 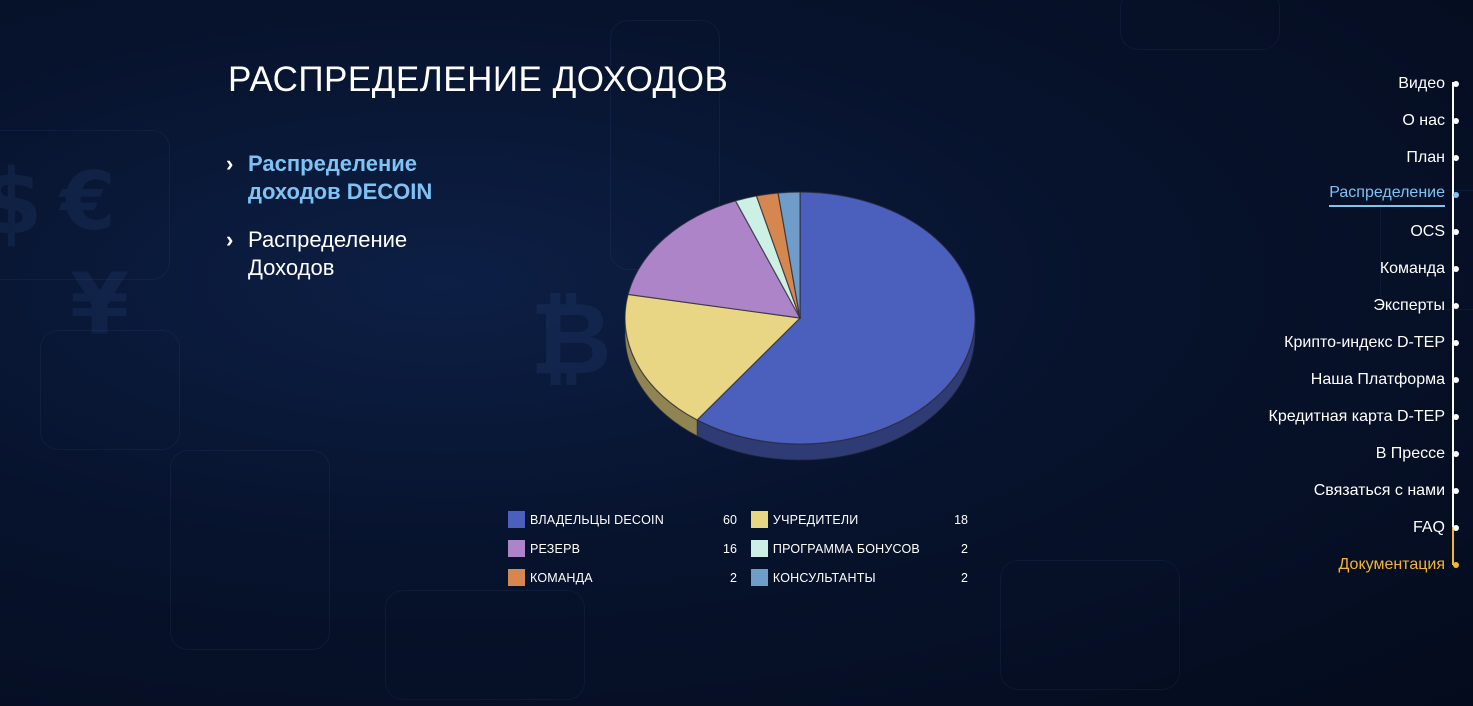 I want to click on legend-row: ВЛАДЕЛЬЦЫ DECOIN 60 УЧРЕДИТЕЛИ 18, so click(x=738, y=519).